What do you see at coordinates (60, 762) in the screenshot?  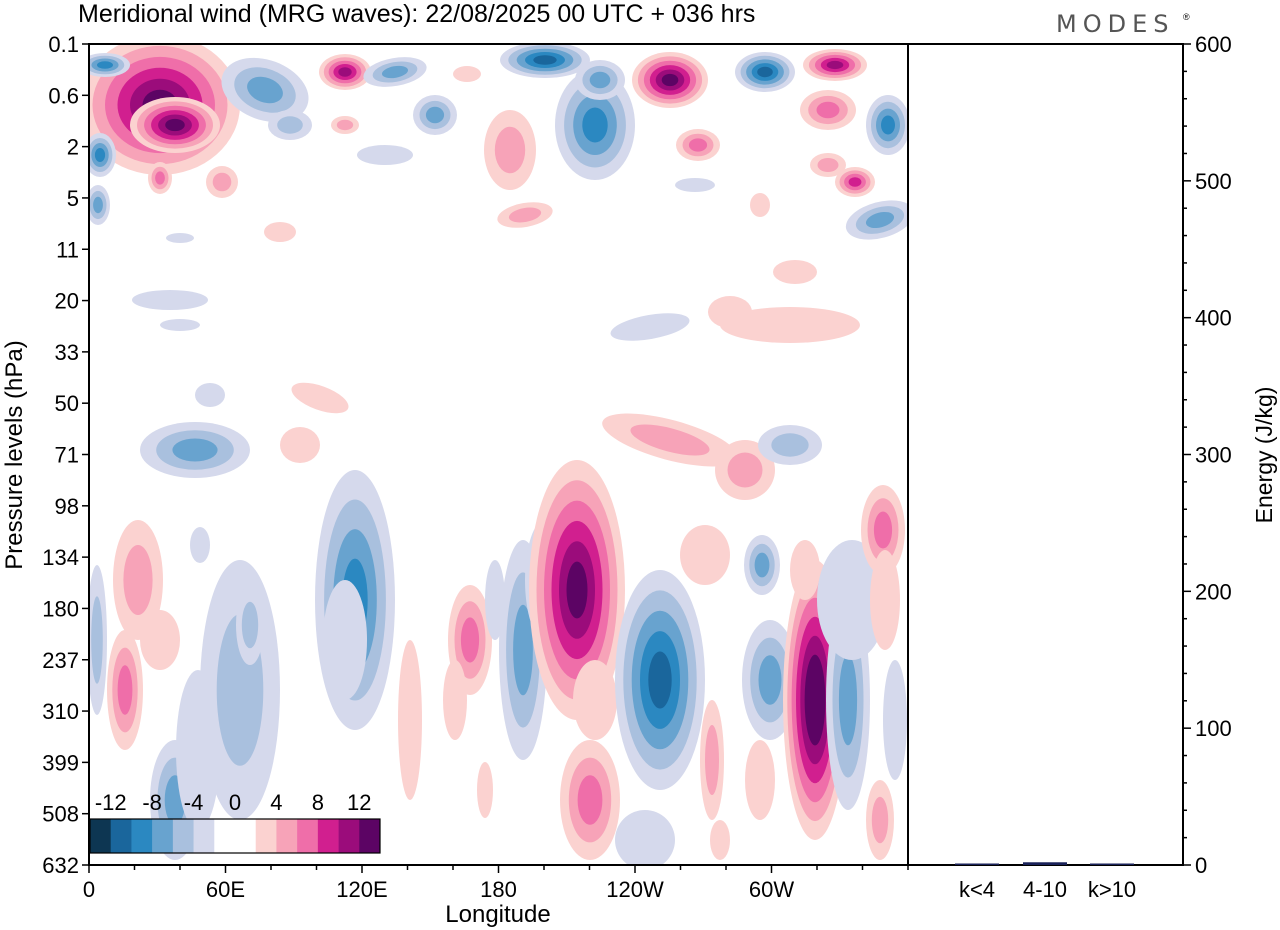 I see `y-tick-label-399: 399` at bounding box center [60, 762].